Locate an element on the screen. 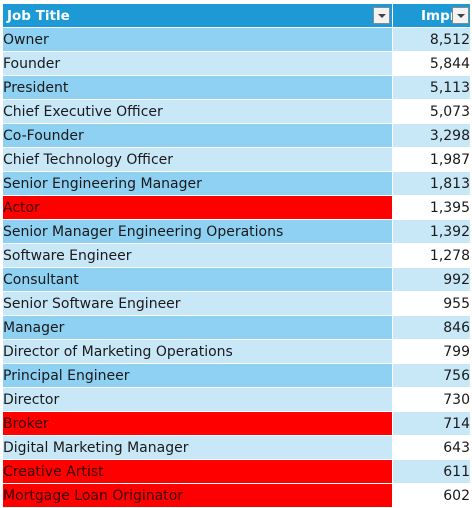  table-row: Manager 846 is located at coordinates (236, 327).